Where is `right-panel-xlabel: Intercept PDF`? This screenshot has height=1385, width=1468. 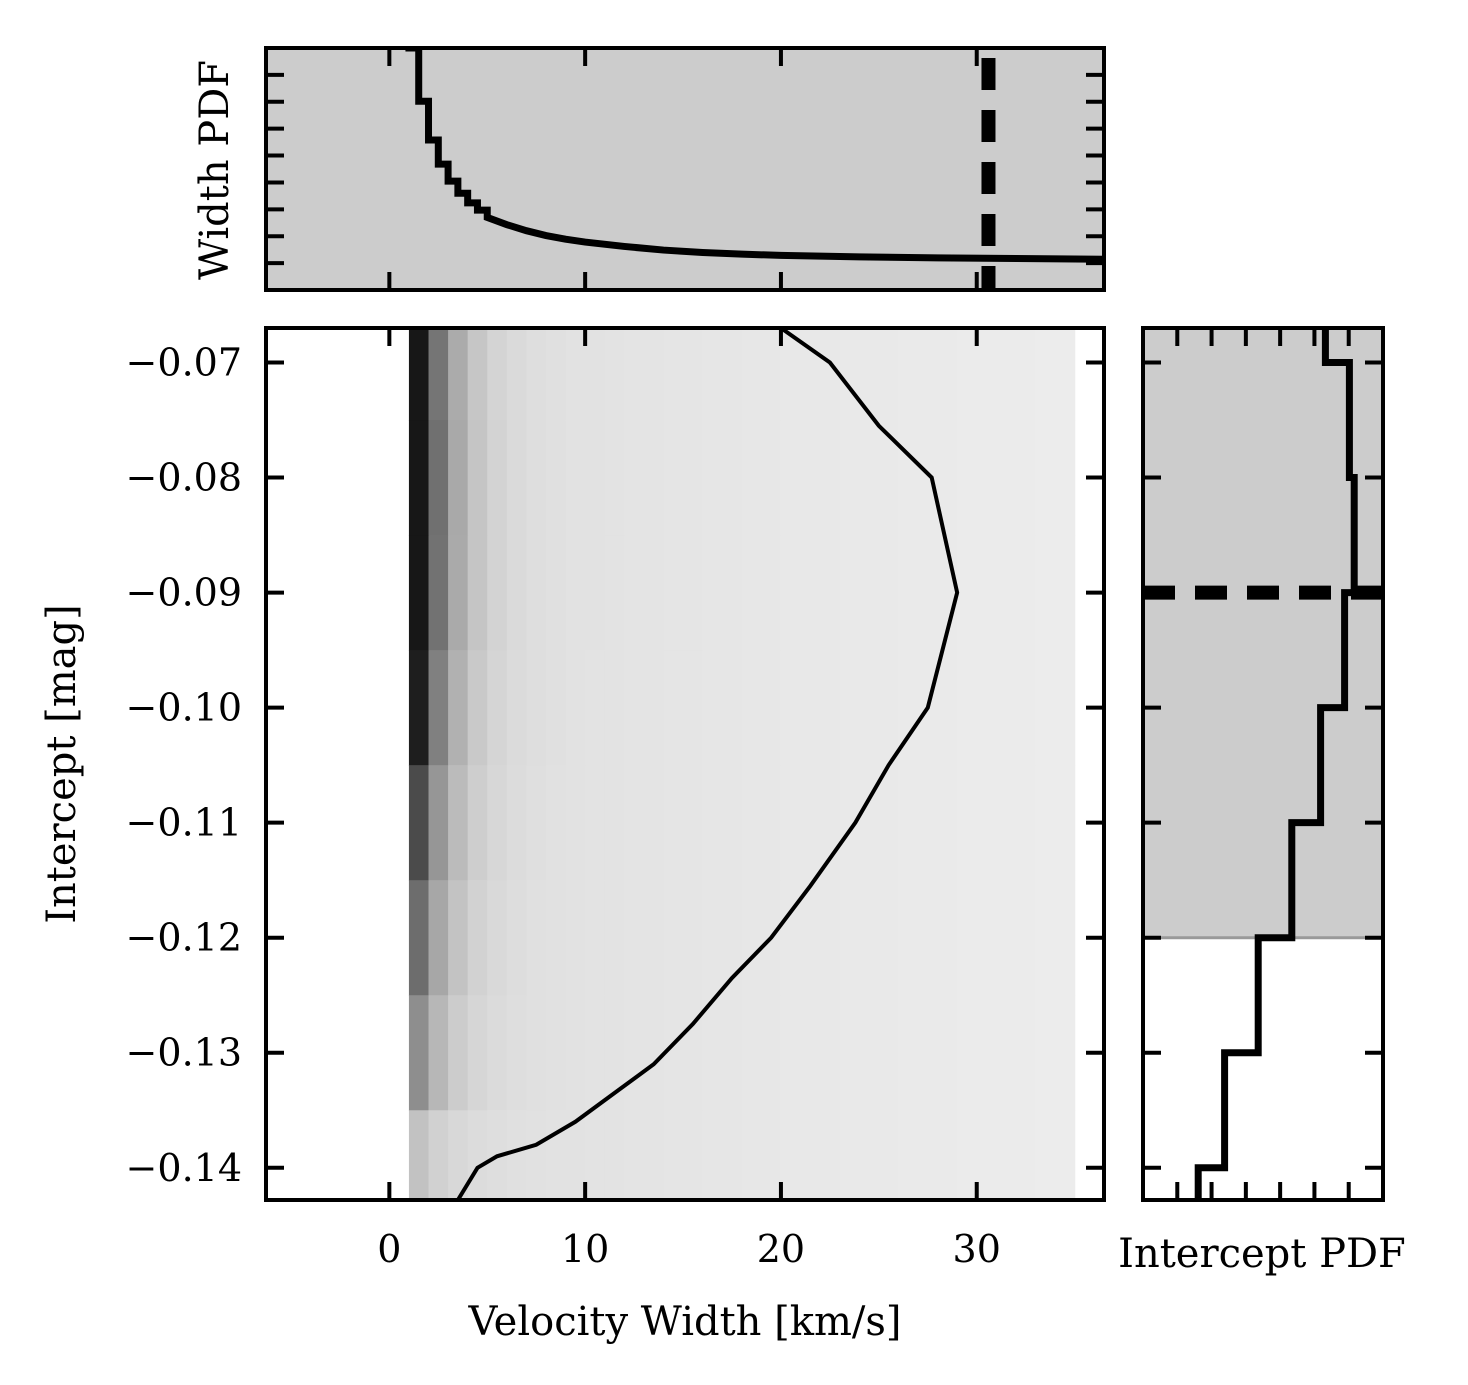
right-panel-xlabel: Intercept PDF is located at coordinates (1262, 1254).